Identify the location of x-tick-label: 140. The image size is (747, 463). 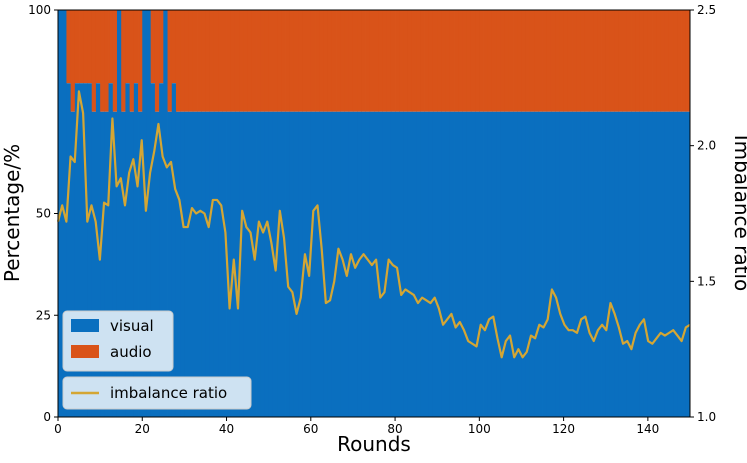
(647, 429).